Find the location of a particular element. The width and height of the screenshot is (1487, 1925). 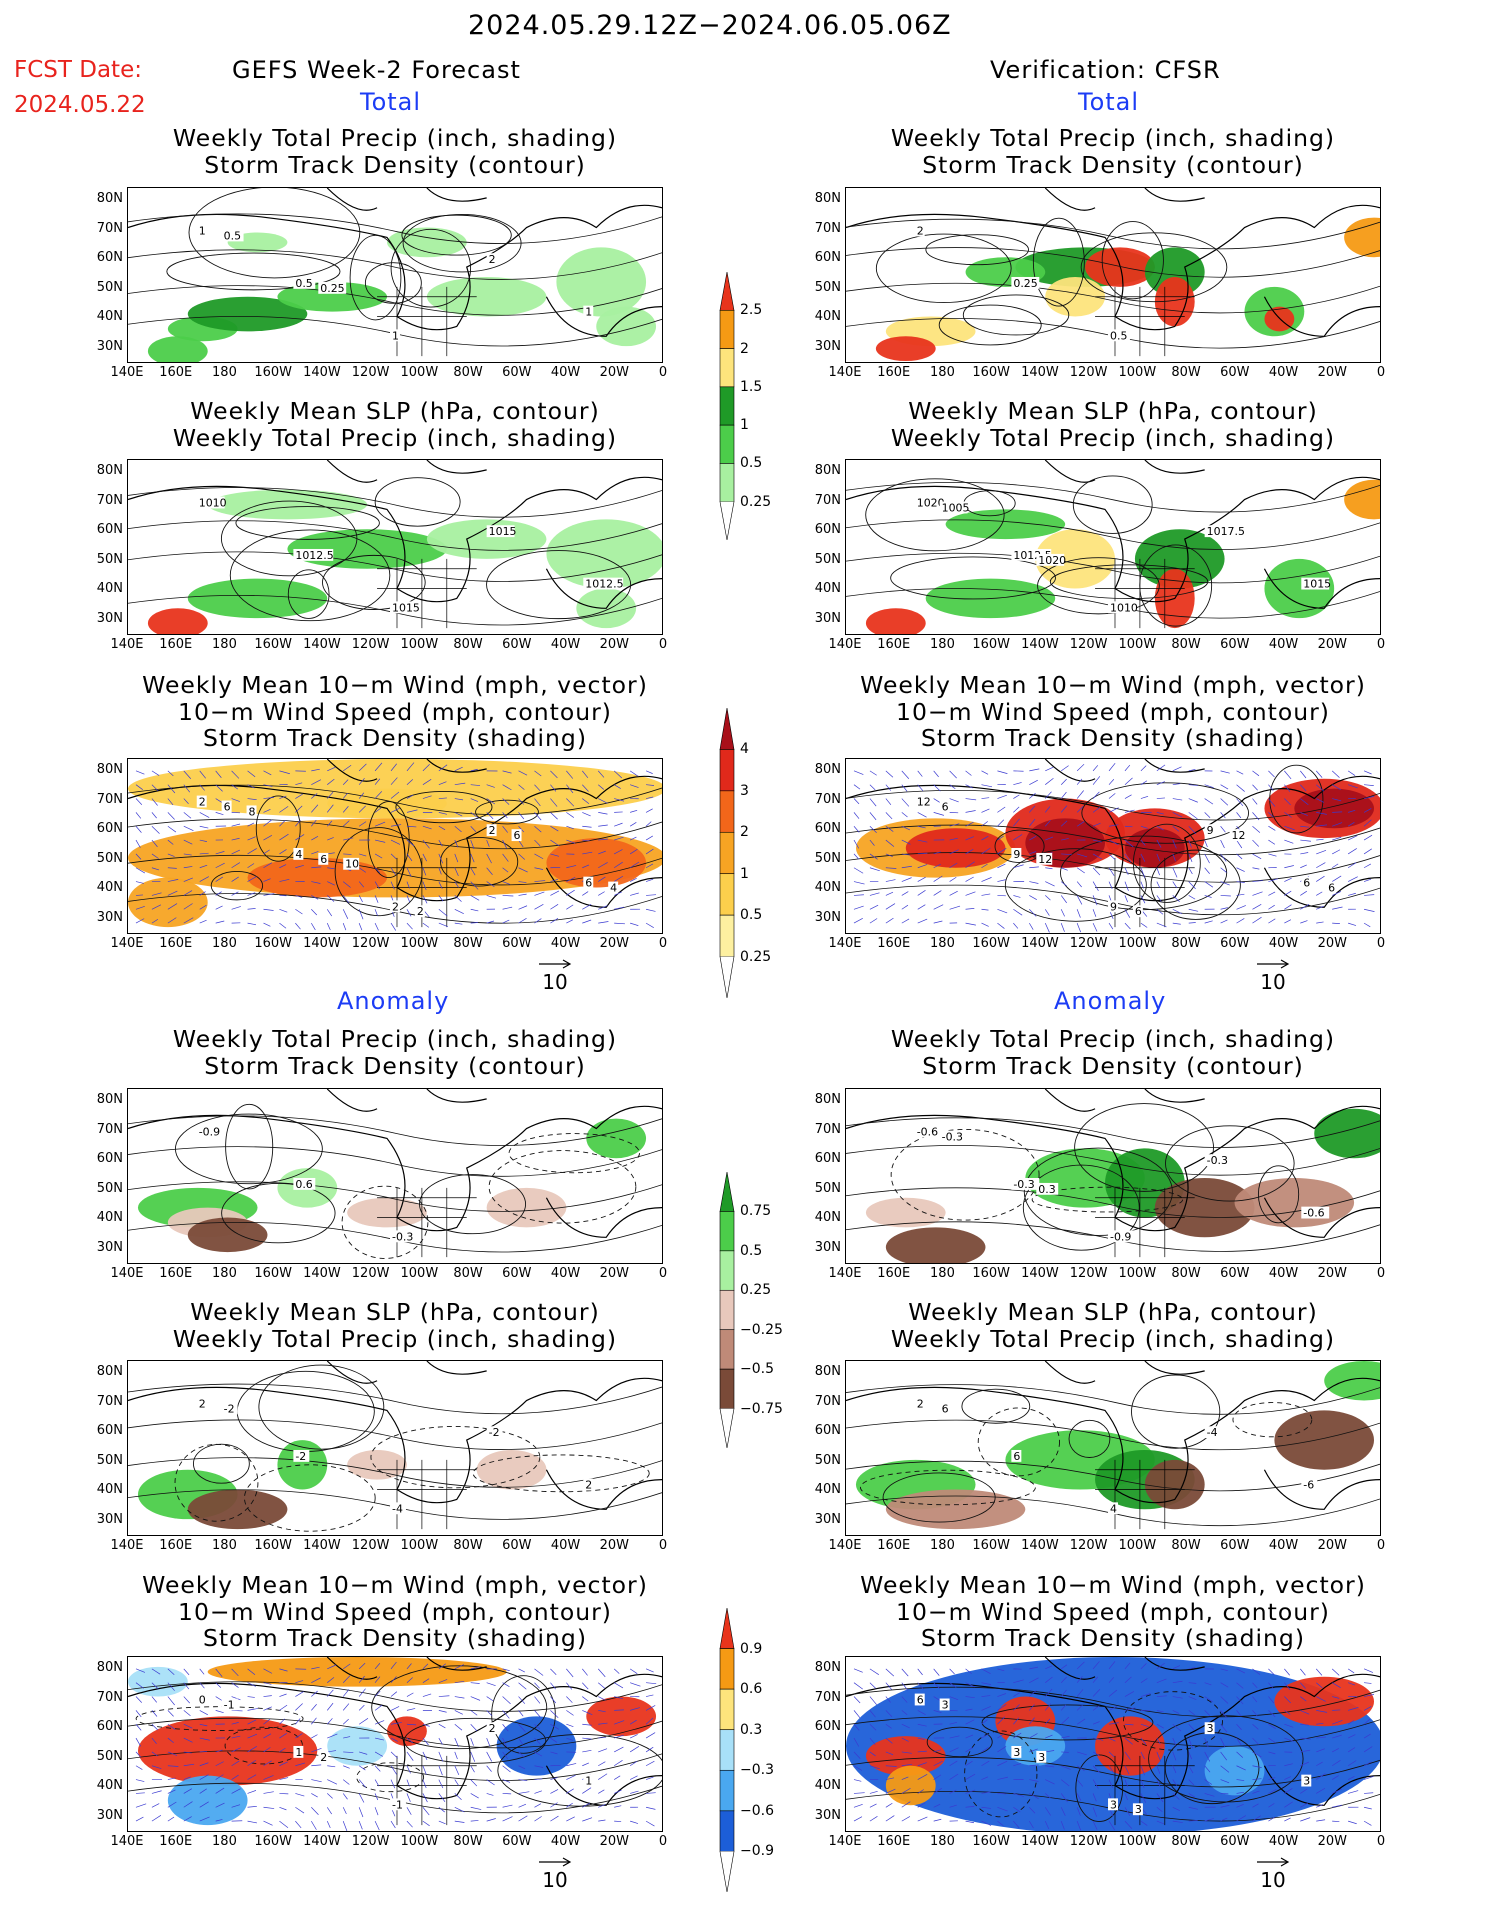

contour-label: -0.3 is located at coordinates (952, 1136).